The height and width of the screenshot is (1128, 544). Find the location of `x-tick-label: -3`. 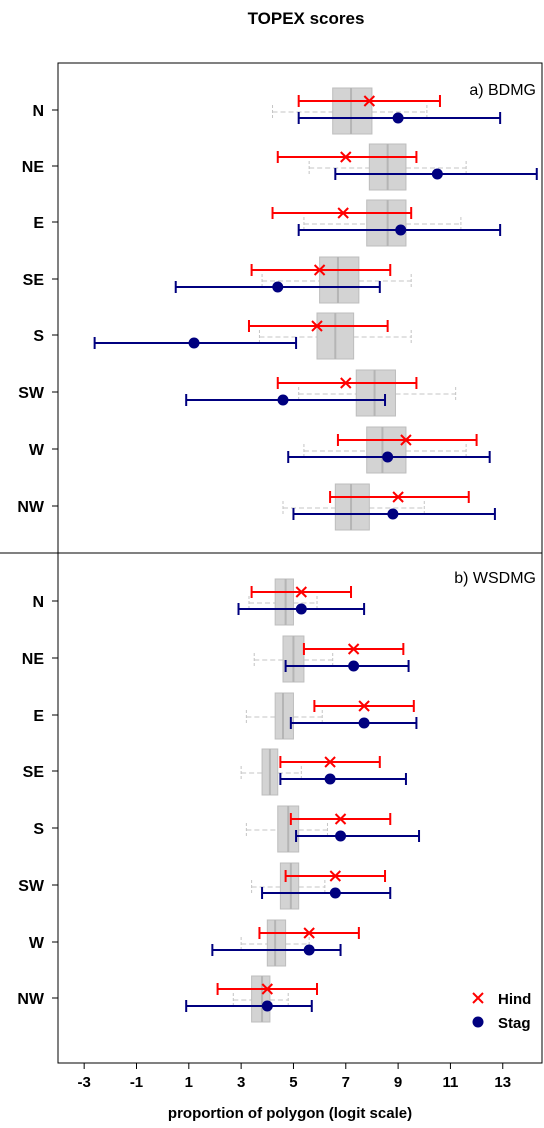

x-tick-label: -3 is located at coordinates (83, 1082).